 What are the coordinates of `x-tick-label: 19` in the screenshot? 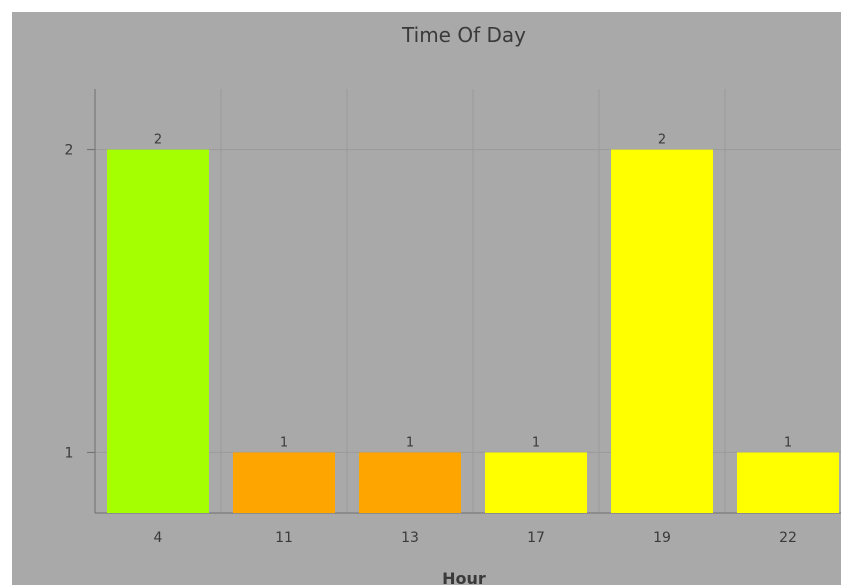 It's located at (662, 538).